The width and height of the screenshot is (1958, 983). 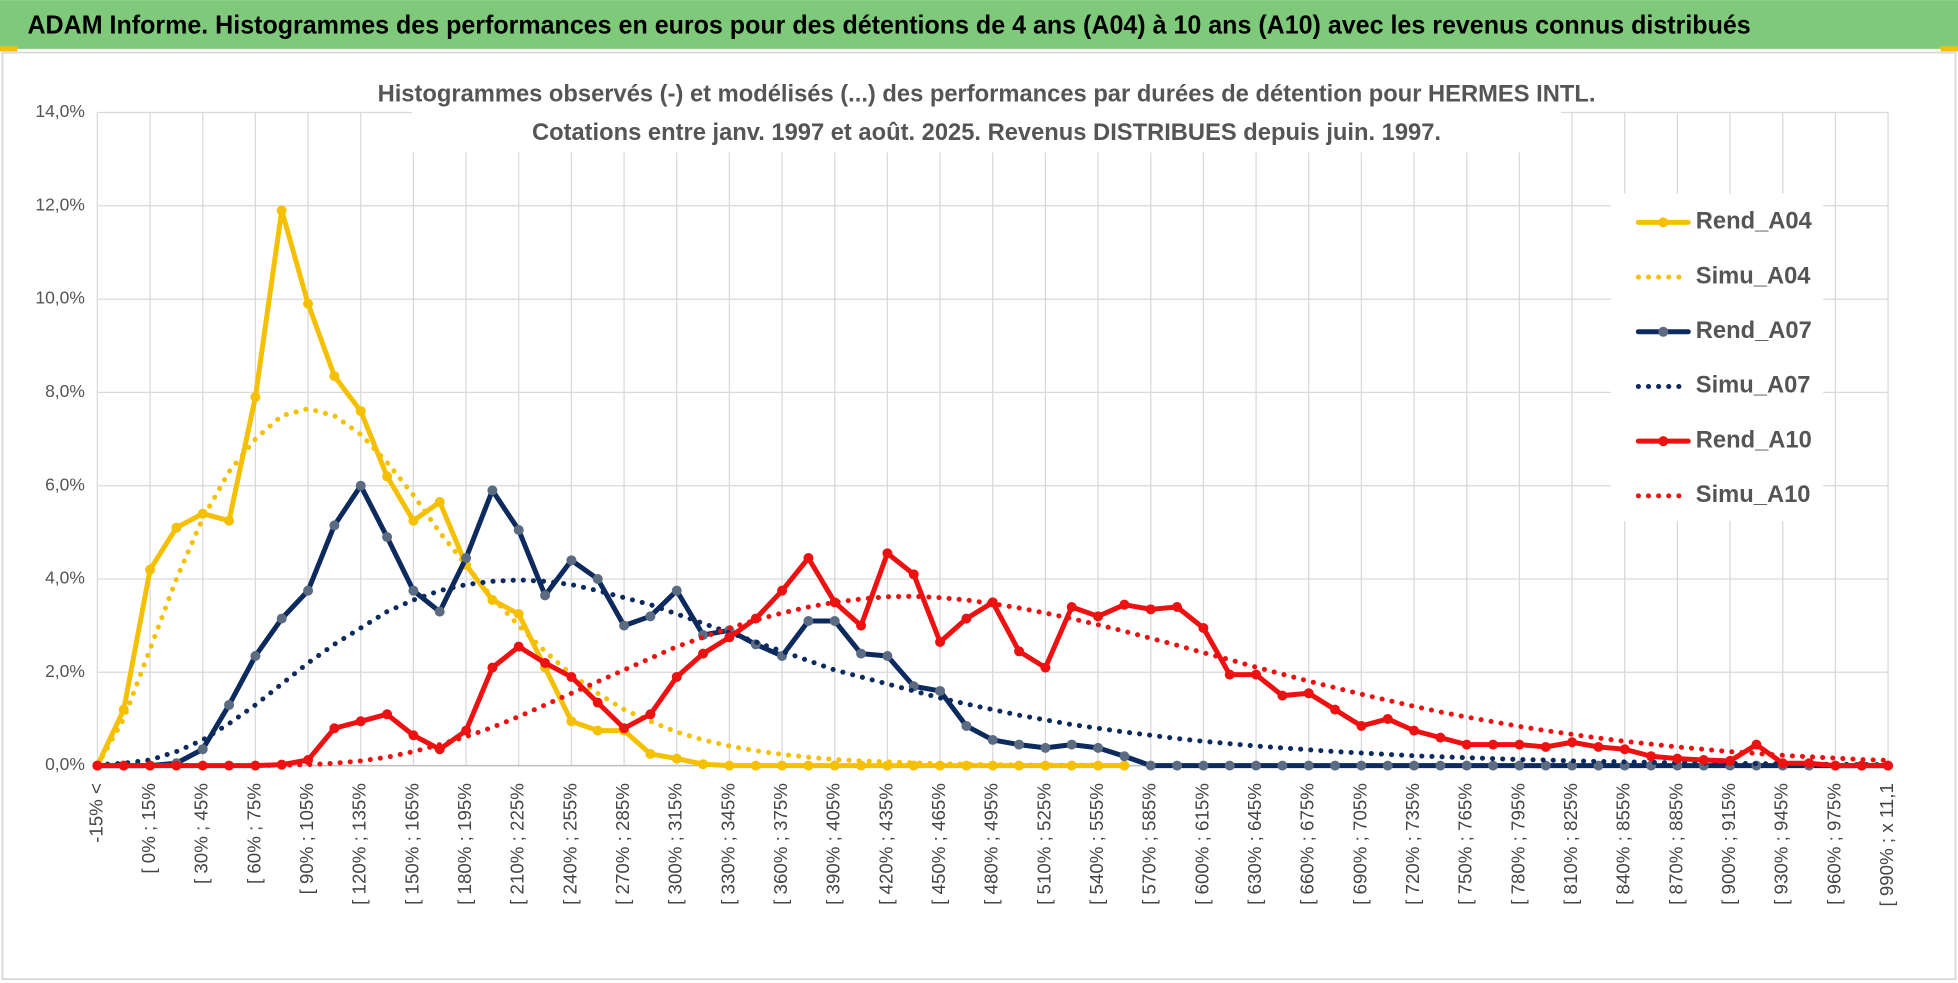 I want to click on x-tick-label: [ 330% ; 345%, so click(x=727, y=844).